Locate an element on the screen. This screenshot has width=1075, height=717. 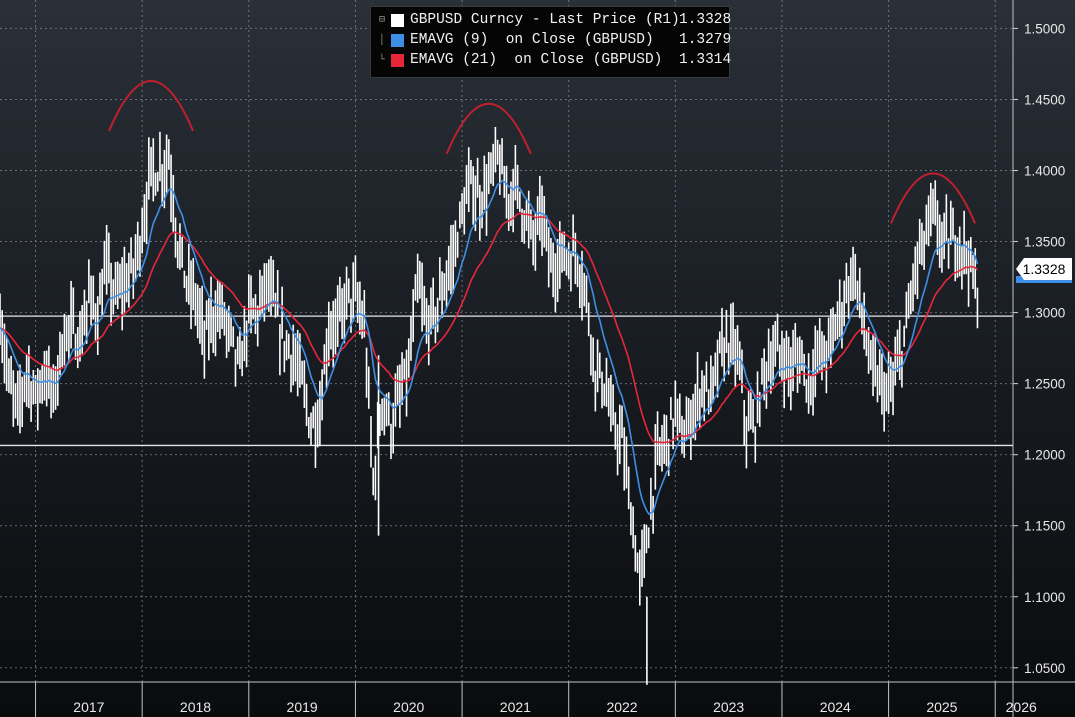
legend-label: EMAVG (21) on Close (GBPUSD) is located at coordinates (536, 60).